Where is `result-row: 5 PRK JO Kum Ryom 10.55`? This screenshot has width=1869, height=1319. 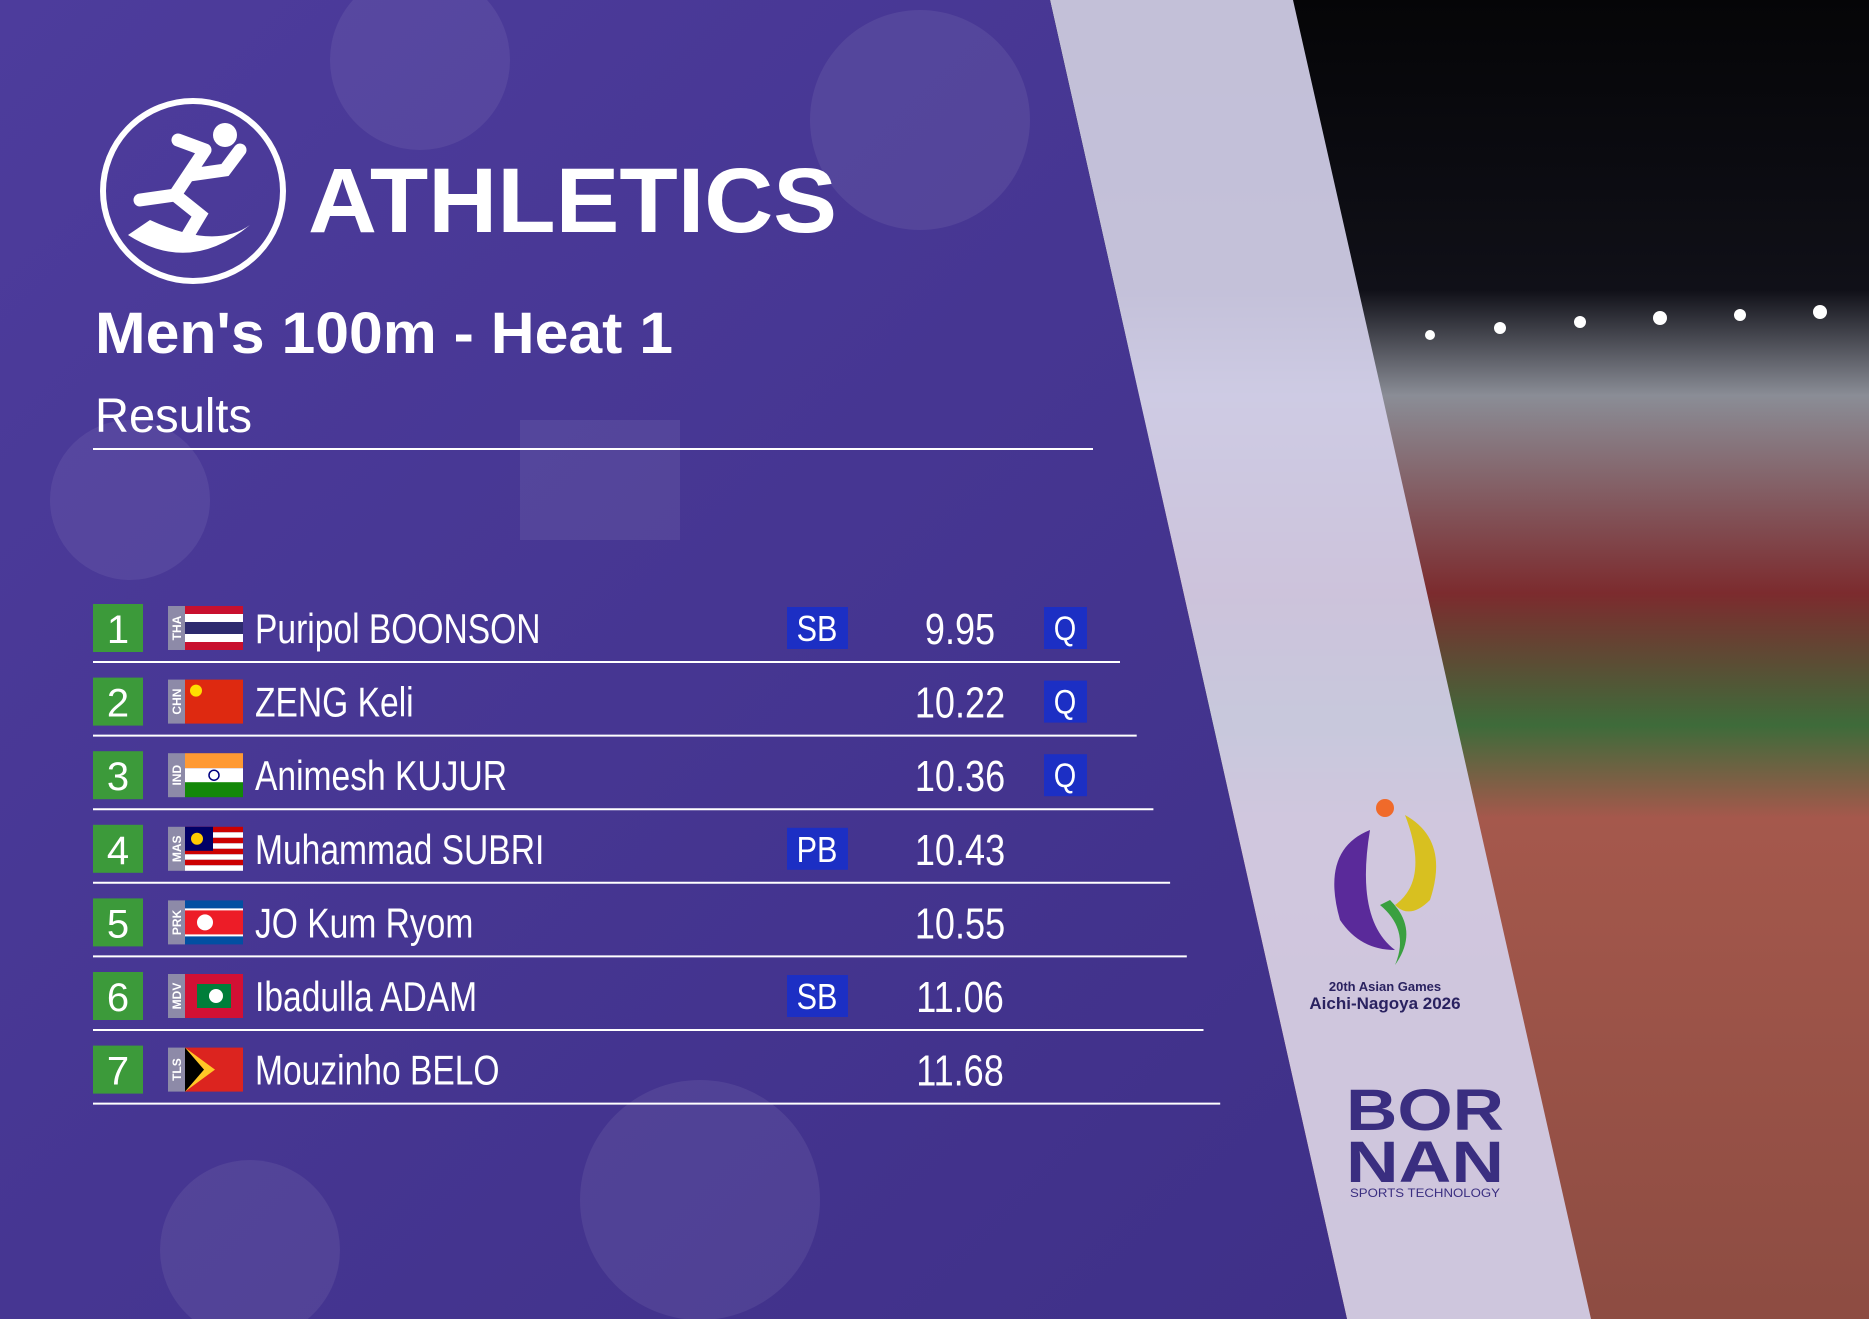 result-row: 5 PRK JO Kum Ryom 10.55 is located at coordinates (640, 928).